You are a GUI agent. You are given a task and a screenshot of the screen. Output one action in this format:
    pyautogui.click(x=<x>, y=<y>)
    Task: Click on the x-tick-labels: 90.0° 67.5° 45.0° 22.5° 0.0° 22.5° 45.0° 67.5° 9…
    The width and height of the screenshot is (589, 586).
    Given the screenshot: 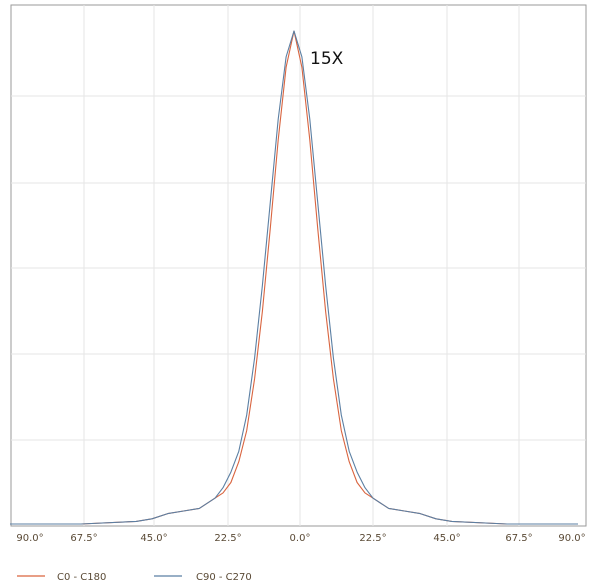 What is the action you would take?
    pyautogui.click(x=300, y=538)
    